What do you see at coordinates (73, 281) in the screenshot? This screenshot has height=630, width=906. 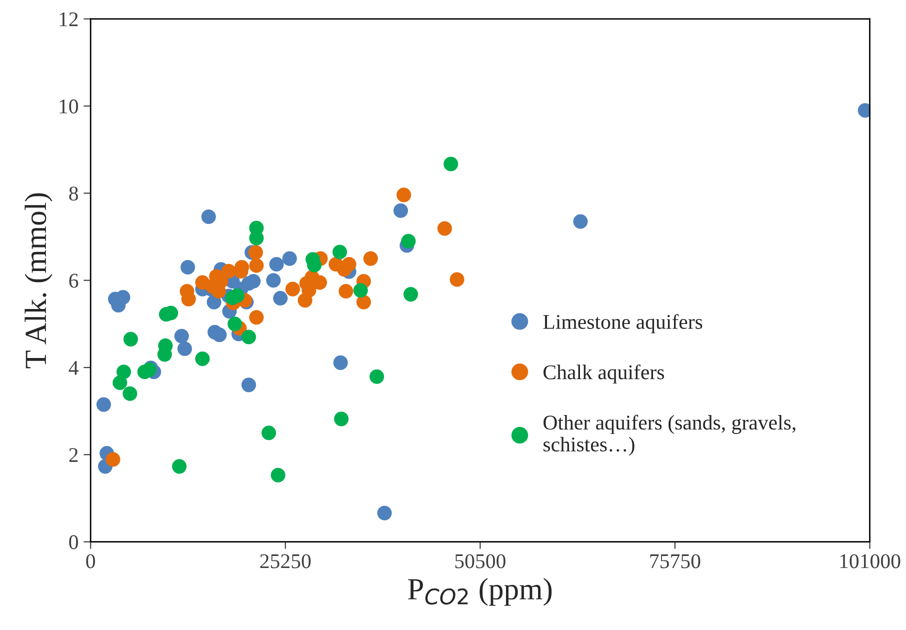 I see `y-tick-label: 6` at bounding box center [73, 281].